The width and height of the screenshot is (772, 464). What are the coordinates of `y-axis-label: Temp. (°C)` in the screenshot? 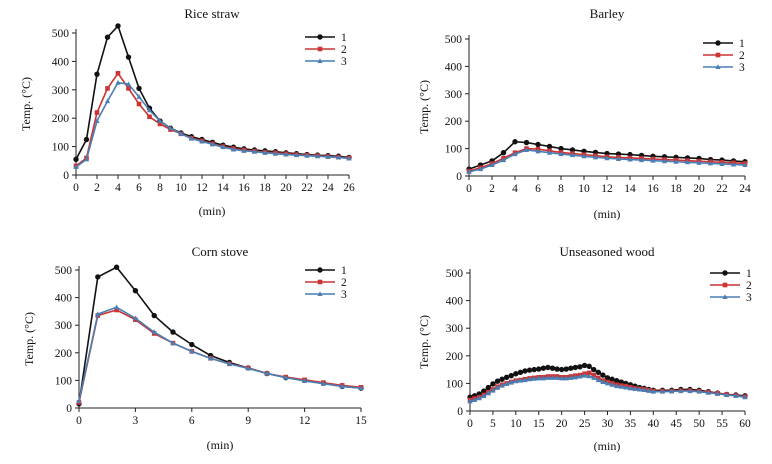 It's located at (29, 339).